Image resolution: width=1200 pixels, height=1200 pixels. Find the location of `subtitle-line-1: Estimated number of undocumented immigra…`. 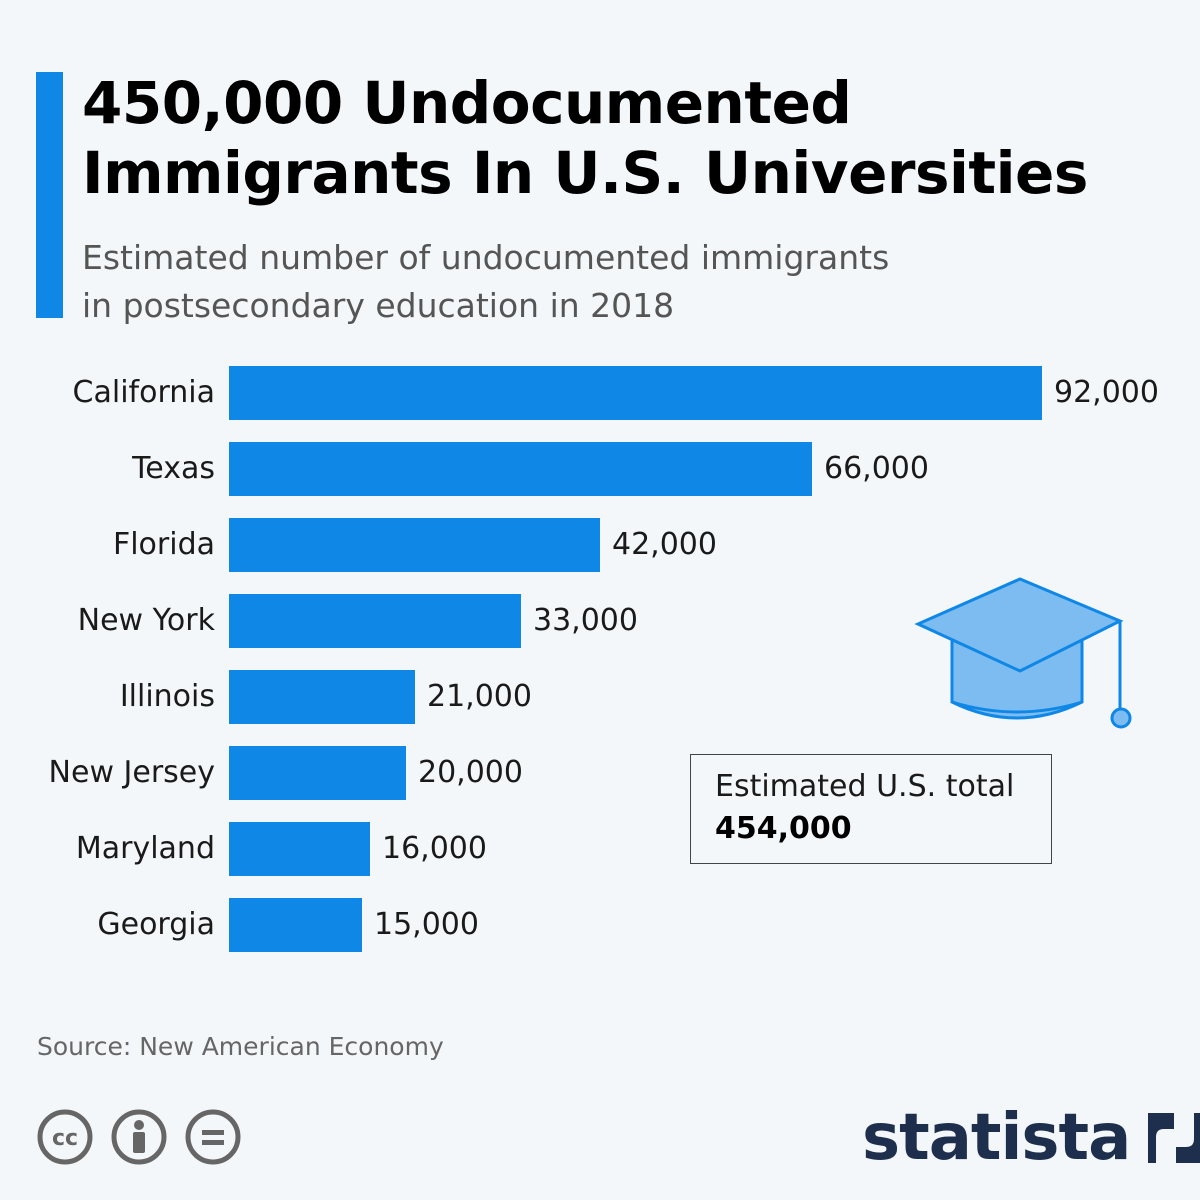

subtitle-line-1: Estimated number of undocumented immigra… is located at coordinates (486, 257).